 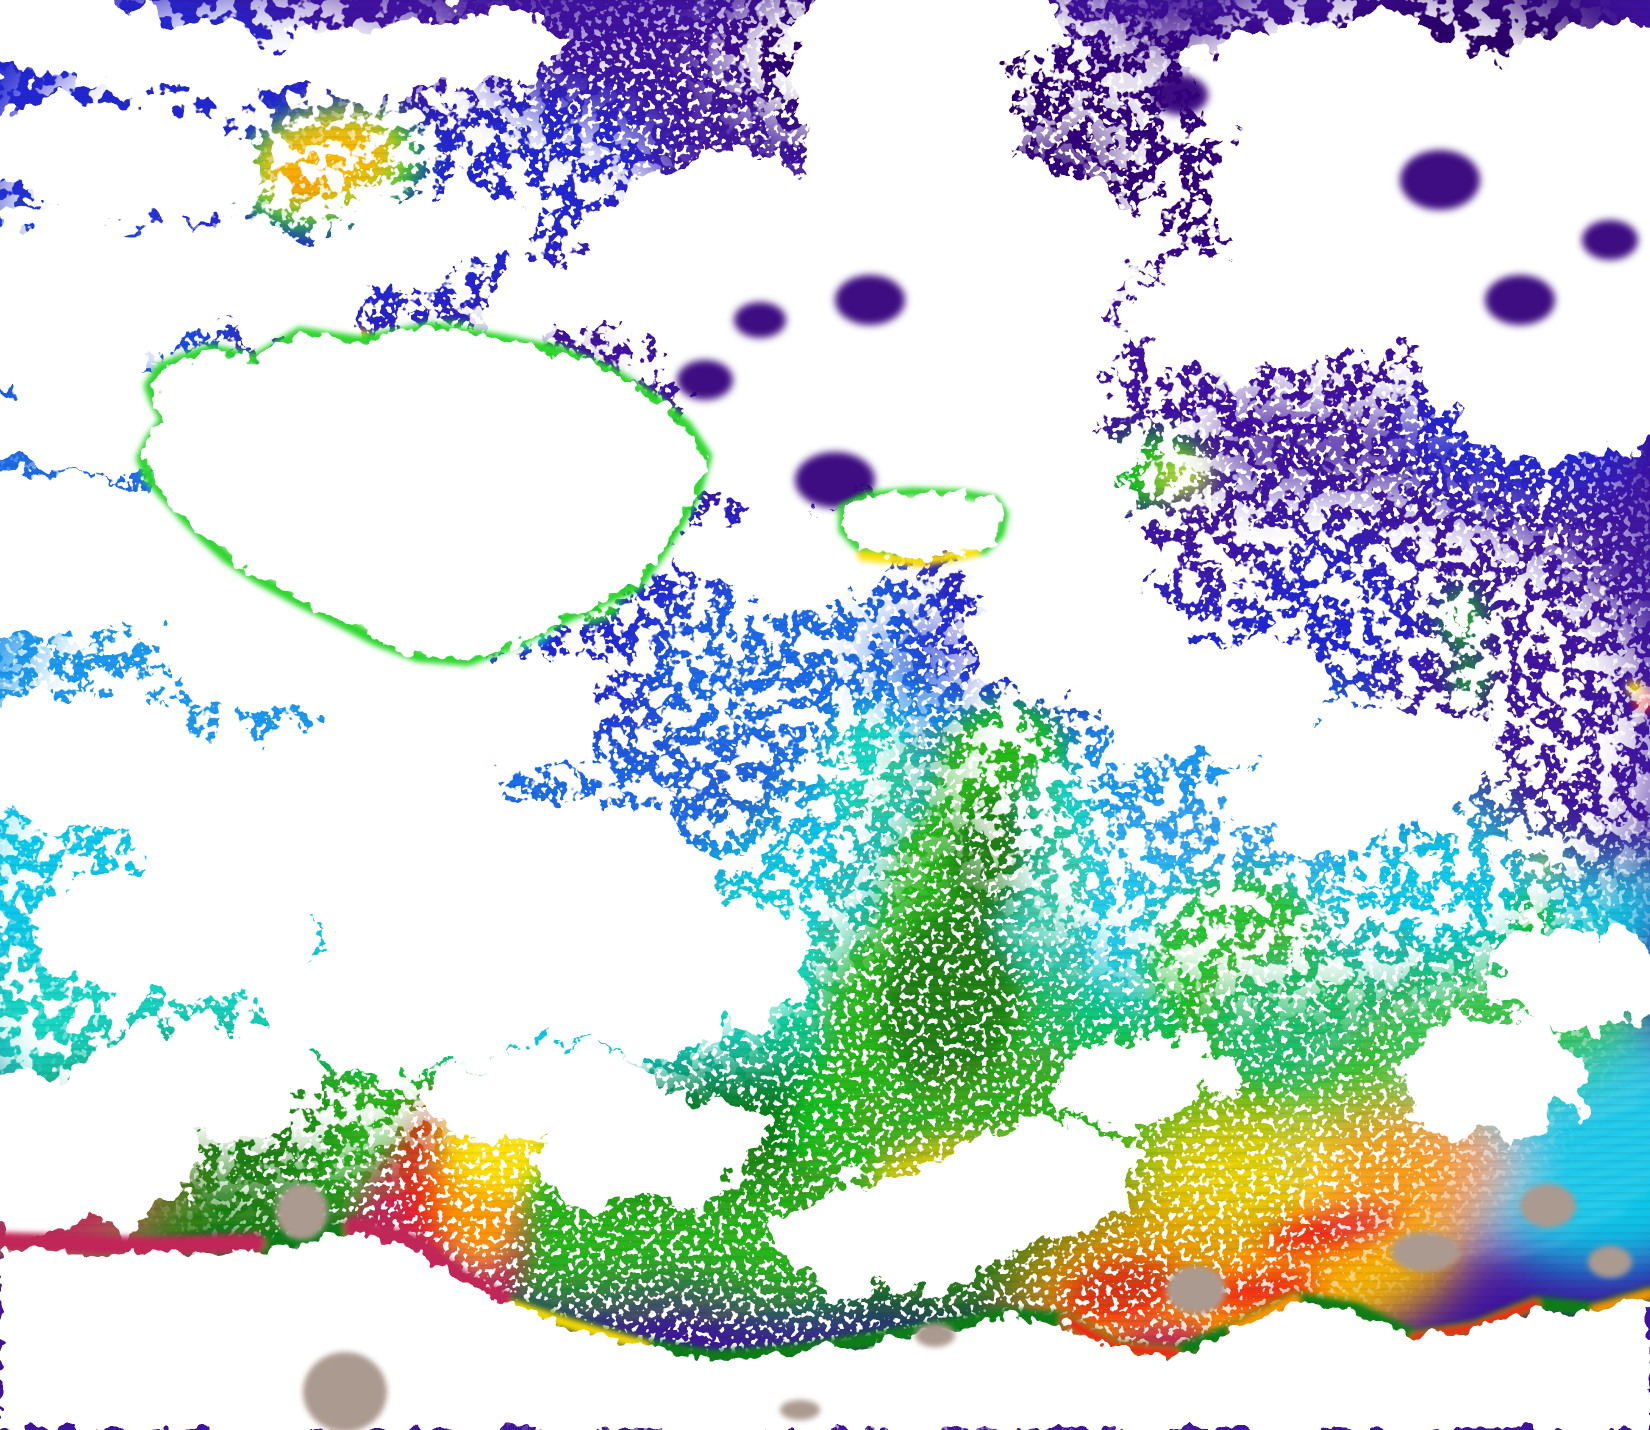 What do you see at coordinates (825, 1331) in the screenshot?
I see `south-america-landmass` at bounding box center [825, 1331].